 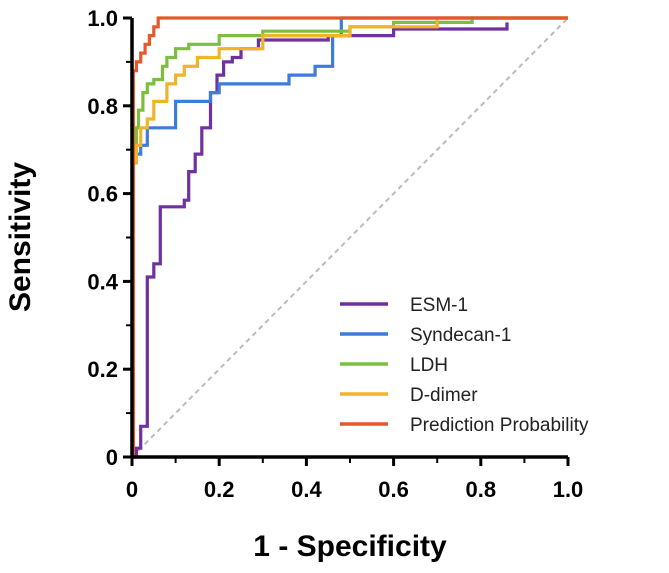 What do you see at coordinates (429, 365) in the screenshot?
I see `legend-label-ldh: LDH` at bounding box center [429, 365].